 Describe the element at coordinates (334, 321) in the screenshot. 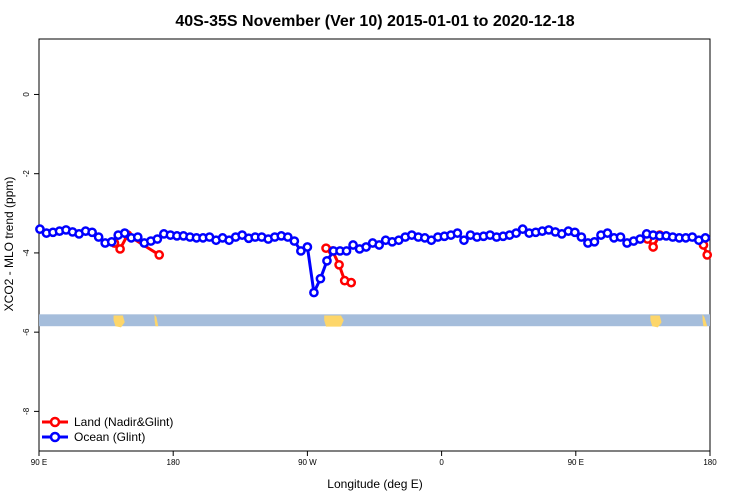

I see `land-patch-south-america` at that location.